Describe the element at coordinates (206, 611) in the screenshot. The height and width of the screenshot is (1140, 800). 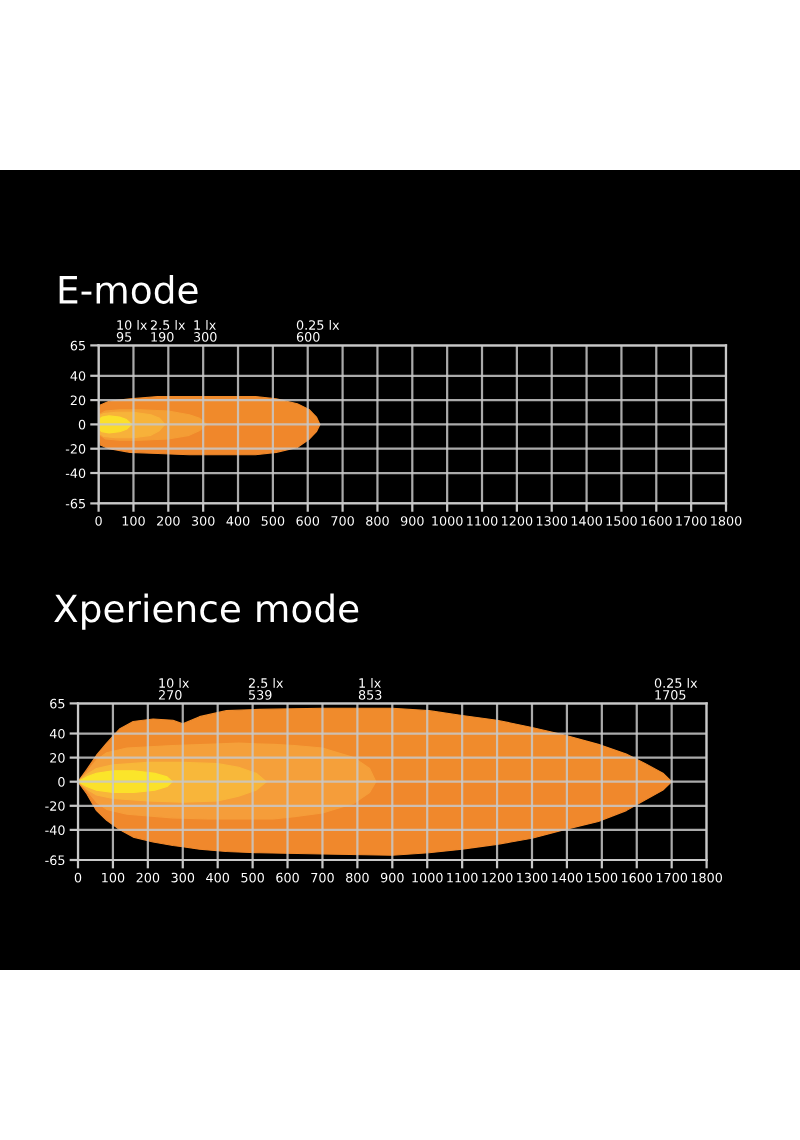
I see `chart-title: Xperience mode` at that location.